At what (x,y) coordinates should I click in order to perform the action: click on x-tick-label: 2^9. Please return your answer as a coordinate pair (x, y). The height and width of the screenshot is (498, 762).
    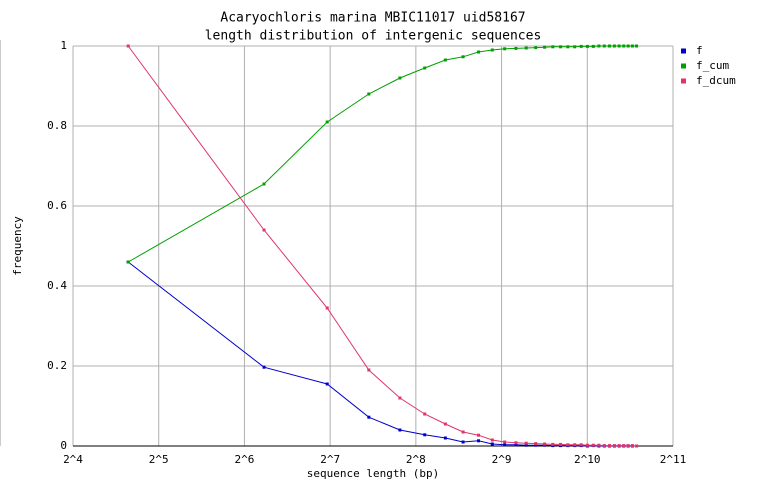
    Looking at the image, I should click on (502, 459).